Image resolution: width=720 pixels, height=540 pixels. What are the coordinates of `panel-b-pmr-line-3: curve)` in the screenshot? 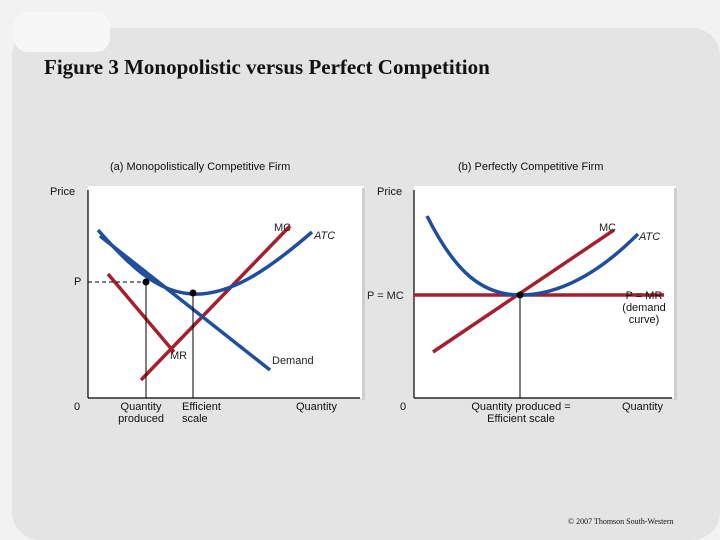 It's located at (644, 320).